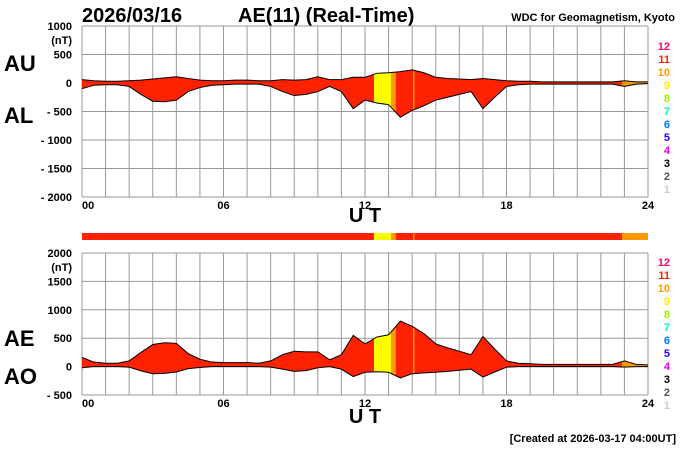 The width and height of the screenshot is (700, 450). What do you see at coordinates (648, 404) in the screenshot?
I see `bottom-x-tick-label: 24` at bounding box center [648, 404].